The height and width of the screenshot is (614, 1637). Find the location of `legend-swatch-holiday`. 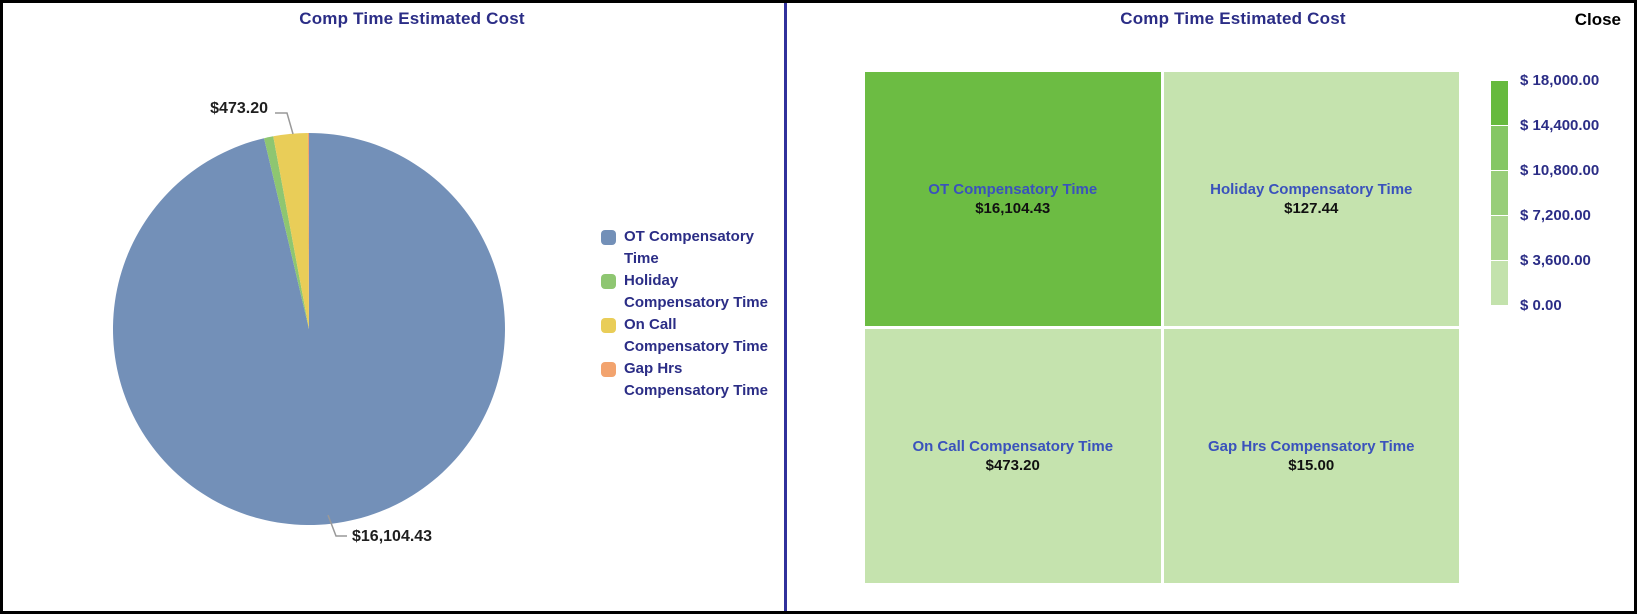

legend-swatch-holiday is located at coordinates (608, 281).